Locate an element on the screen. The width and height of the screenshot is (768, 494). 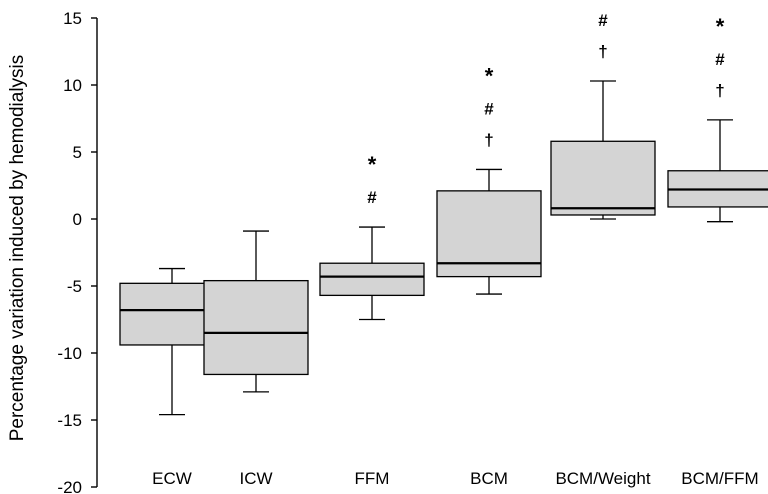
category-label: BCM/Weight is located at coordinates (602, 478).